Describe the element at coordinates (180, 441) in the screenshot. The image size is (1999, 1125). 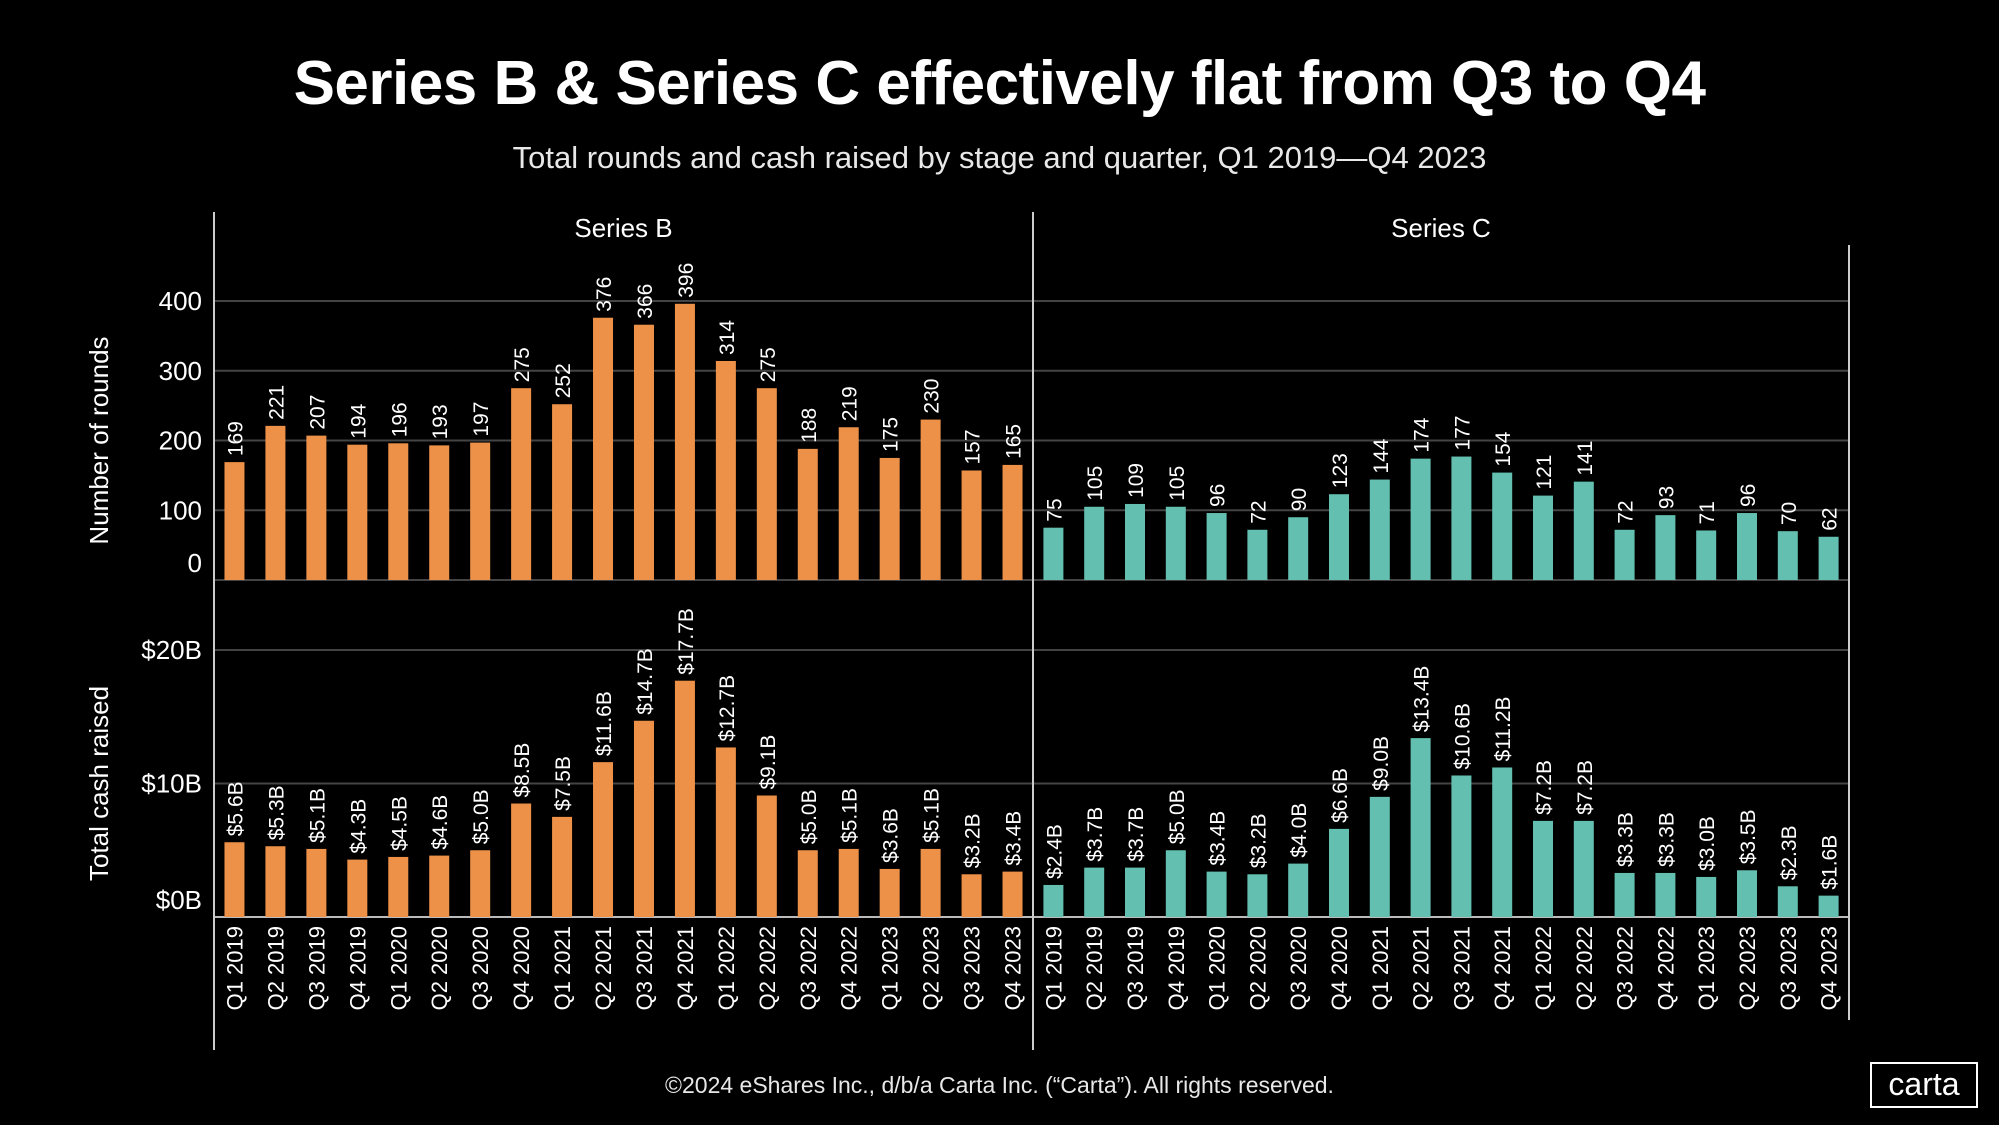
I see `y-tick-label: 200` at that location.